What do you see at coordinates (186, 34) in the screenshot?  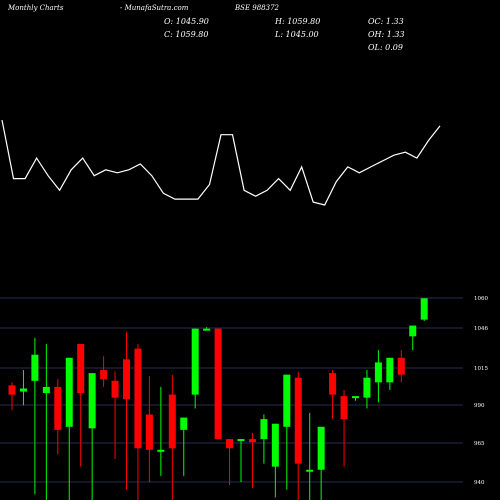 I see `close-value: C: 1059.80` at bounding box center [186, 34].